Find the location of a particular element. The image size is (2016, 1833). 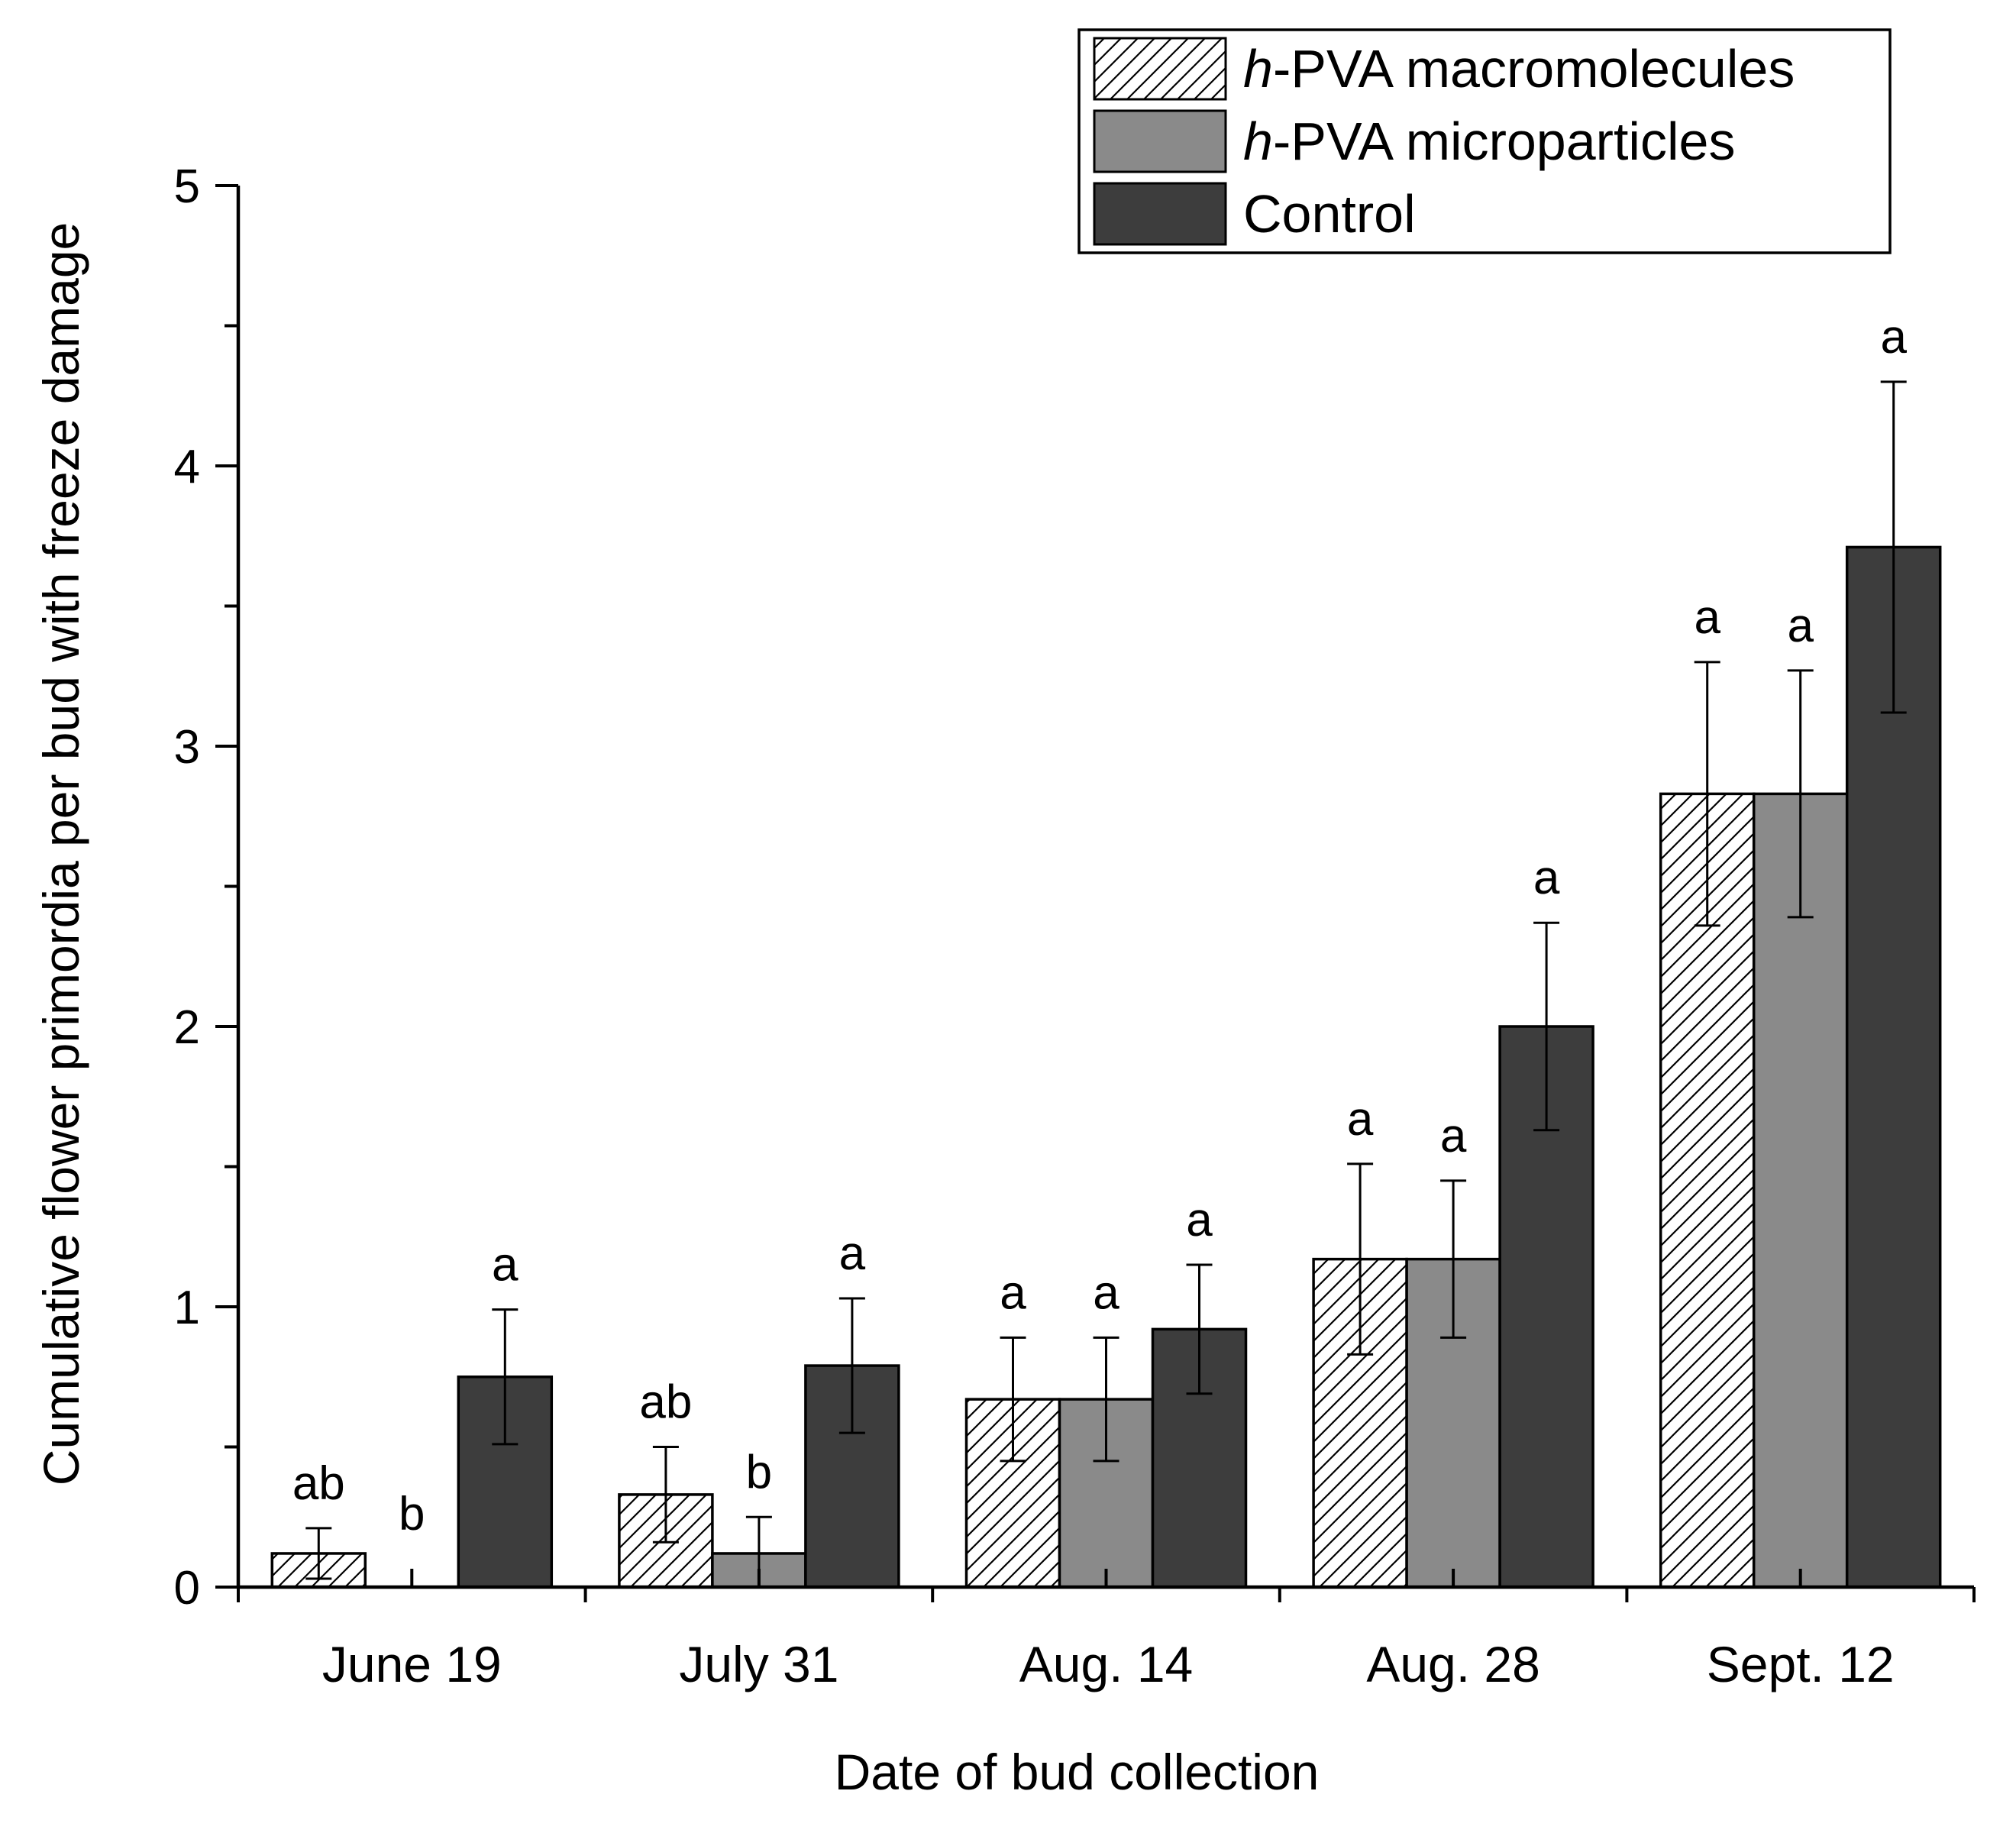

x-tick-label: Aug. 14 is located at coordinates (1106, 1664).